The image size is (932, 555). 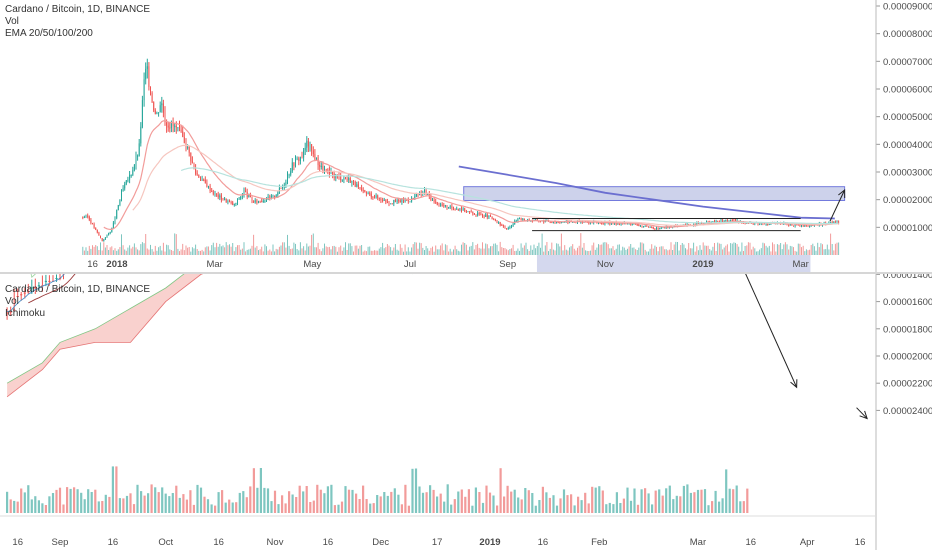 I want to click on bottom-xtick-label-0: 16, so click(x=17, y=542).